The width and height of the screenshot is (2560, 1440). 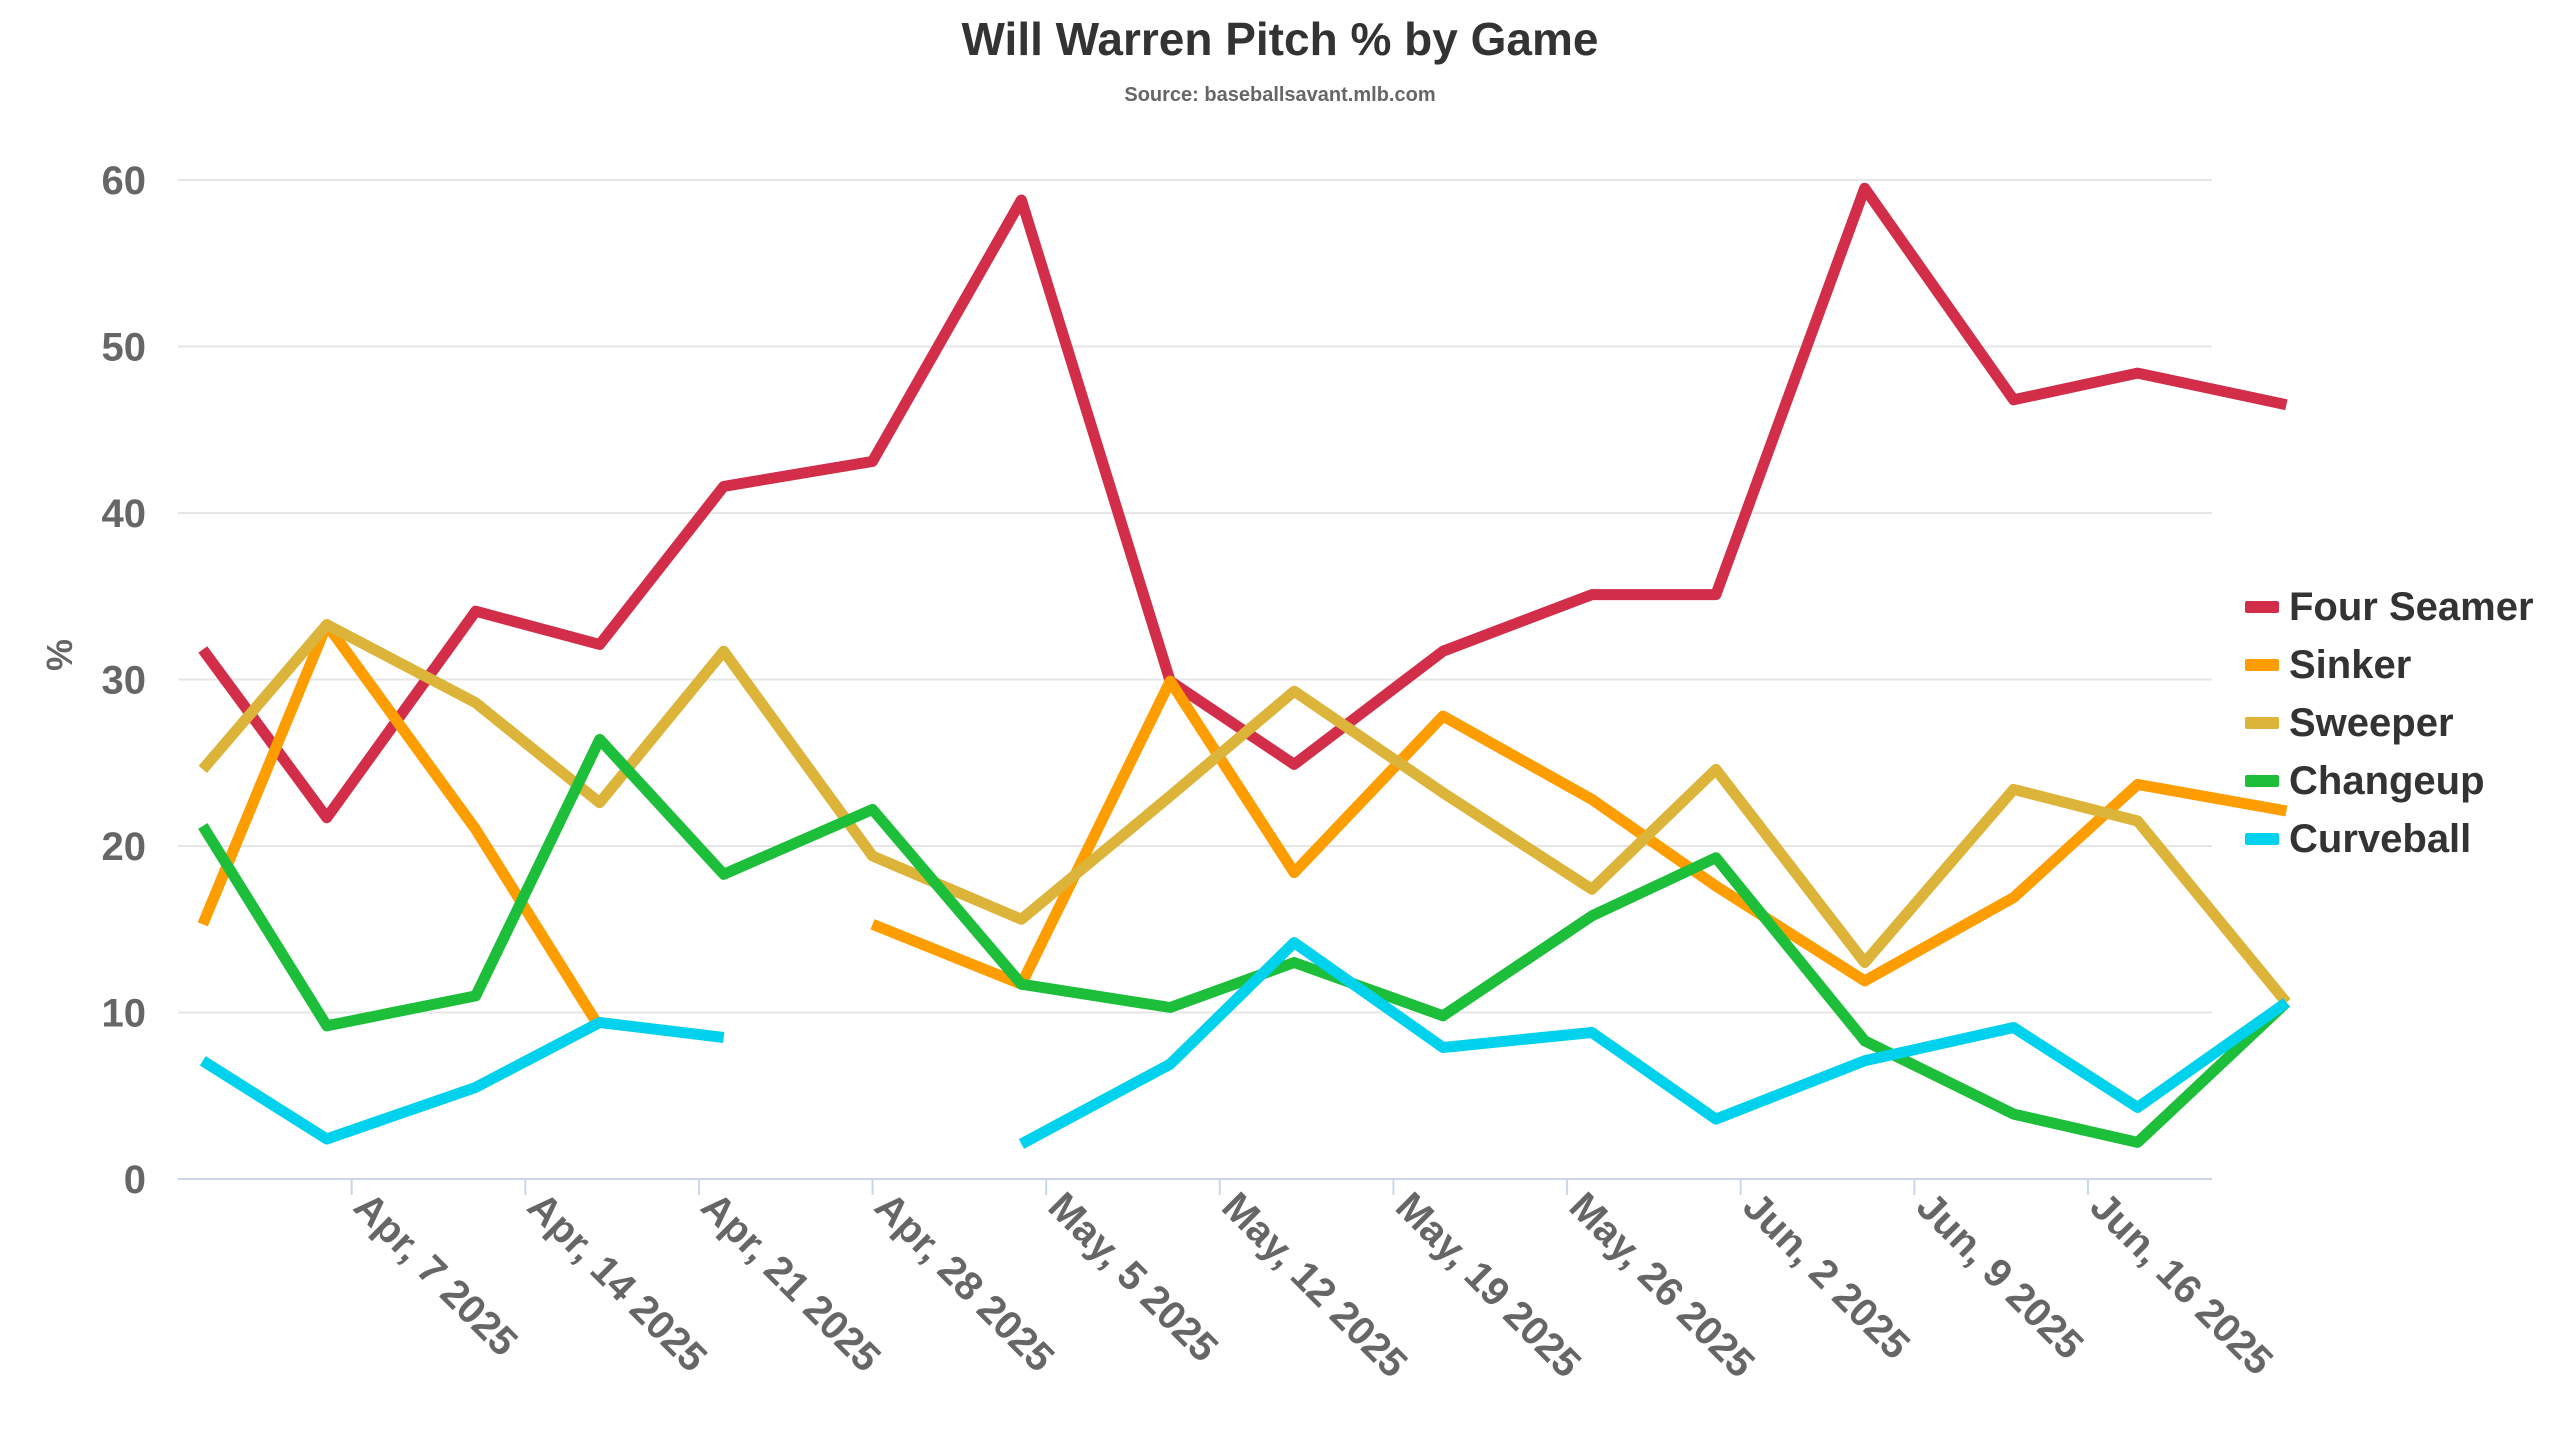 What do you see at coordinates (124, 847) in the screenshot?
I see `y-tick-label: 20` at bounding box center [124, 847].